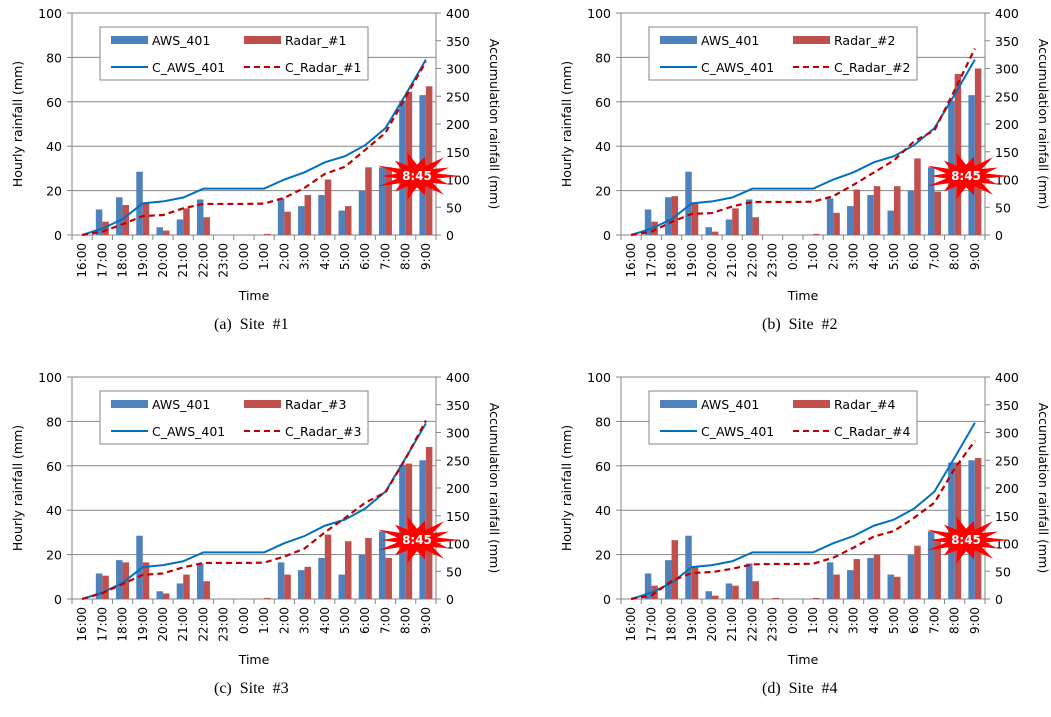 This screenshot has height=717, width=1051. Describe the element at coordinates (1007, 377) in the screenshot. I see `y2-tick-label: 400` at that location.